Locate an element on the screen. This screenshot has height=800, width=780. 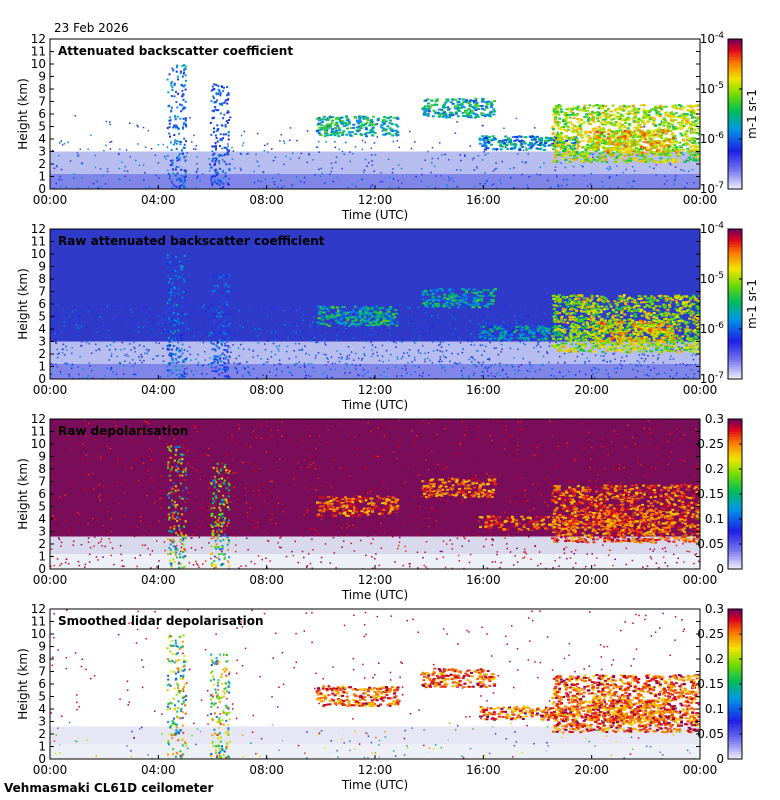
tick-exponent: -5 is located at coordinates (719, 86).